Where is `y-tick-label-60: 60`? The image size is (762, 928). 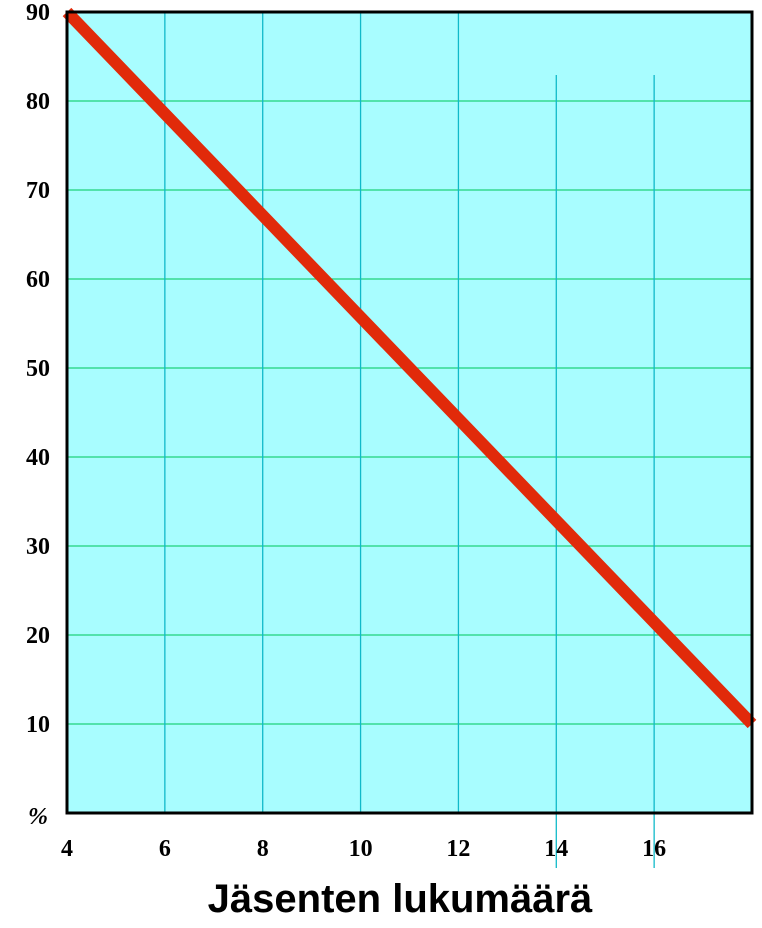
y-tick-label-60: 60 is located at coordinates (38, 280).